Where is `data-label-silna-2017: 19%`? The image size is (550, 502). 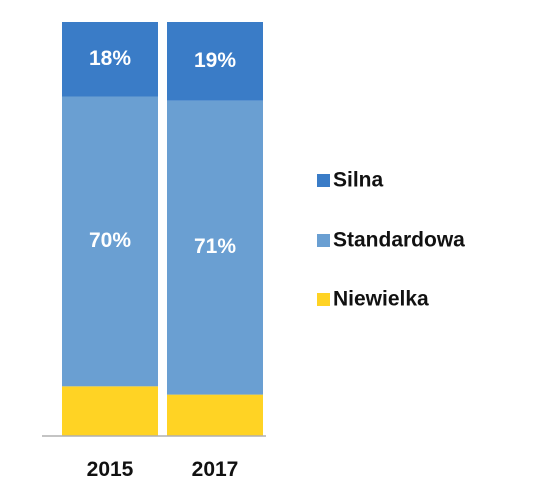 data-label-silna-2017: 19% is located at coordinates (215, 60).